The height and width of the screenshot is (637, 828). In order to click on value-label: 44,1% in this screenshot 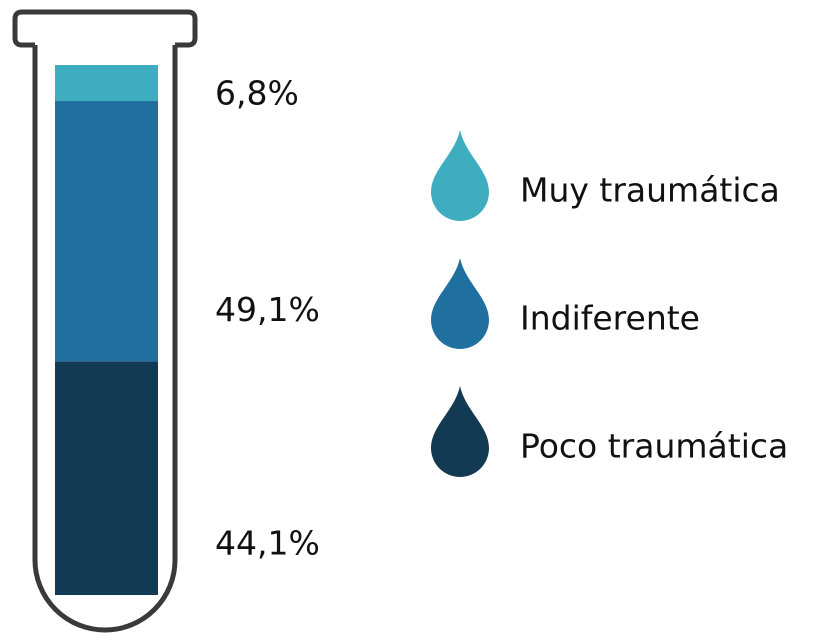, I will do `click(267, 543)`.